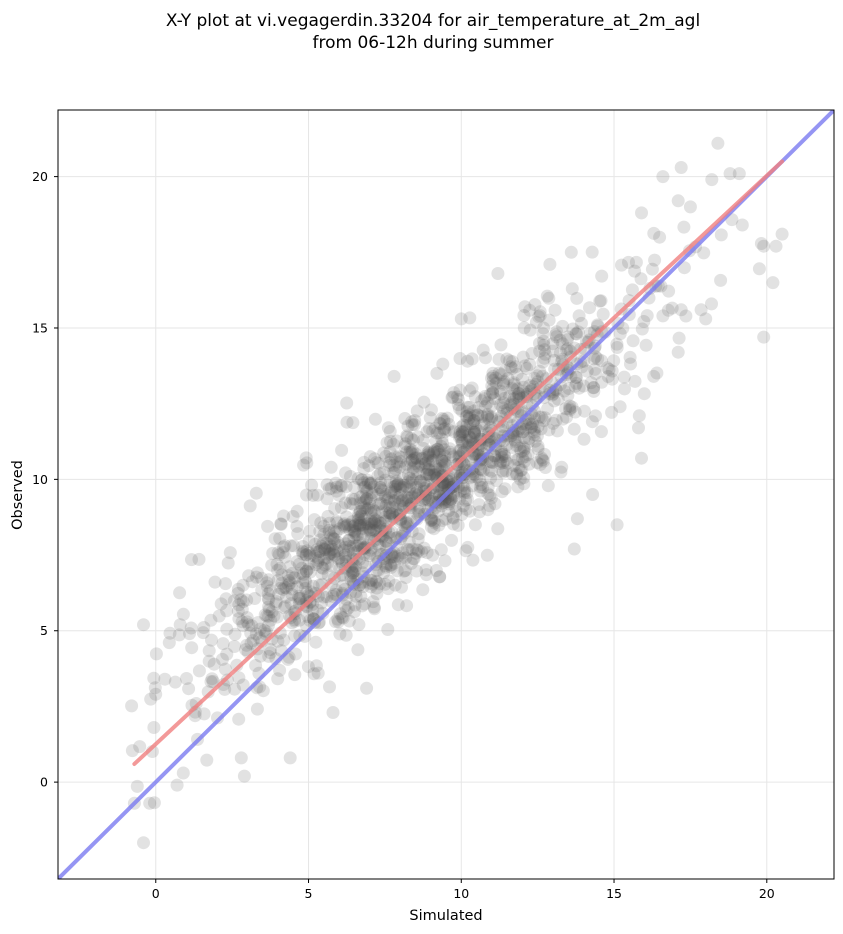 This screenshot has height=934, width=843. I want to click on x-tick-label: 20, so click(767, 893).